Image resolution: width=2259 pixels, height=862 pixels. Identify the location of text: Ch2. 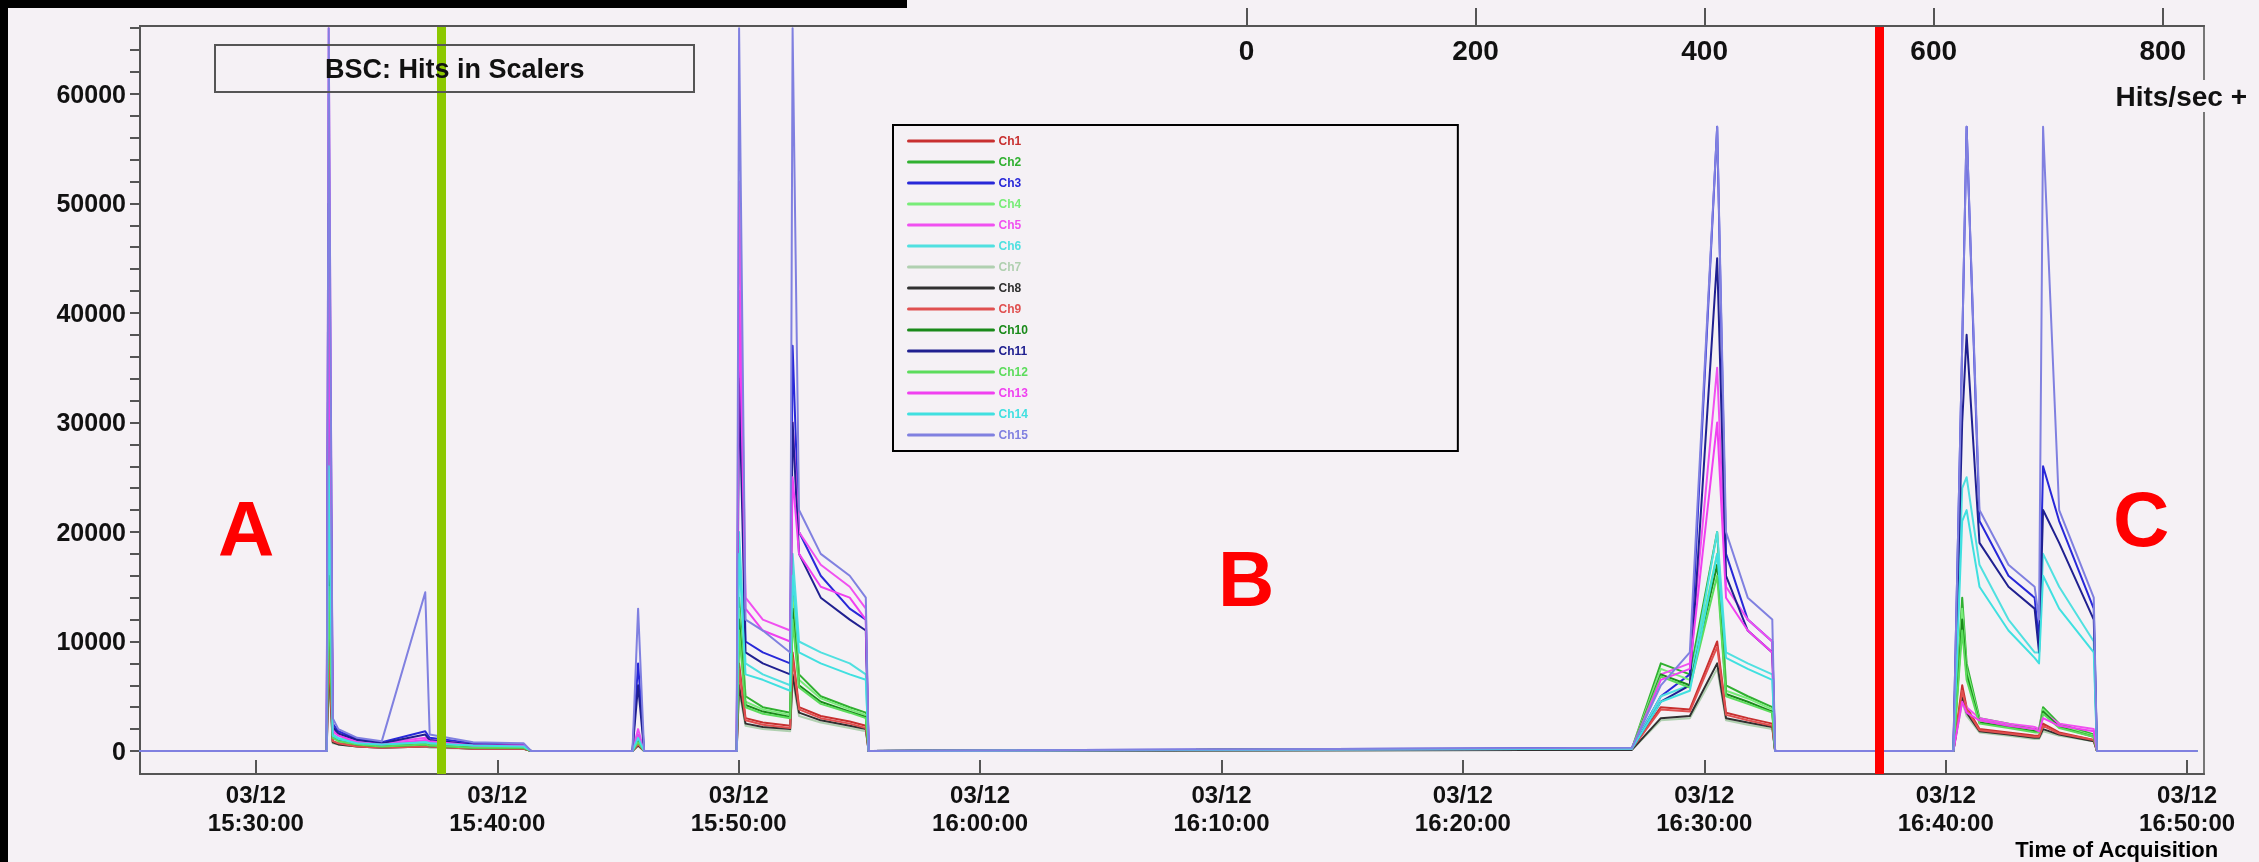
(1010, 162).